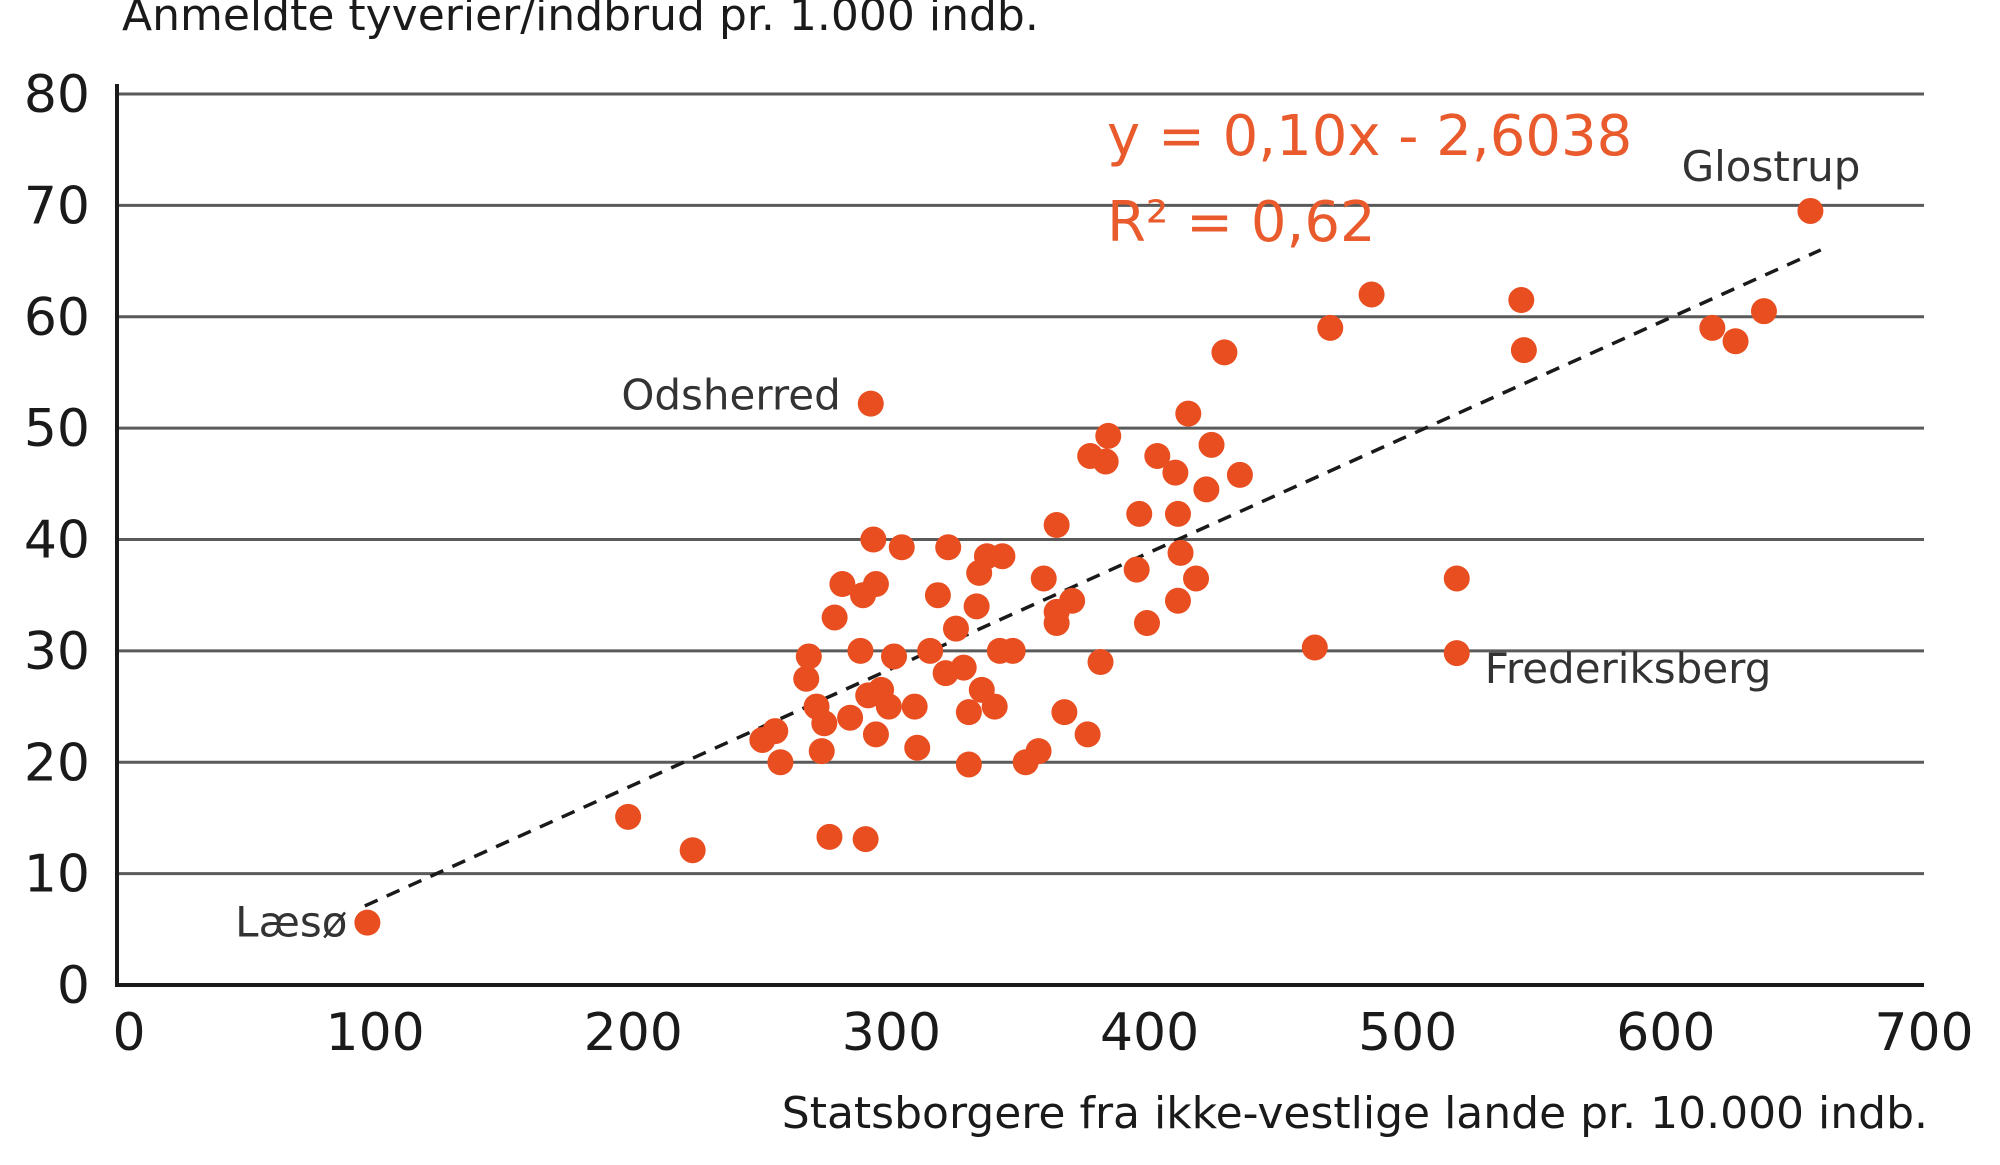 The width and height of the screenshot is (2000, 1165). I want to click on x-tick-label-500: 500, so click(1407, 1033).